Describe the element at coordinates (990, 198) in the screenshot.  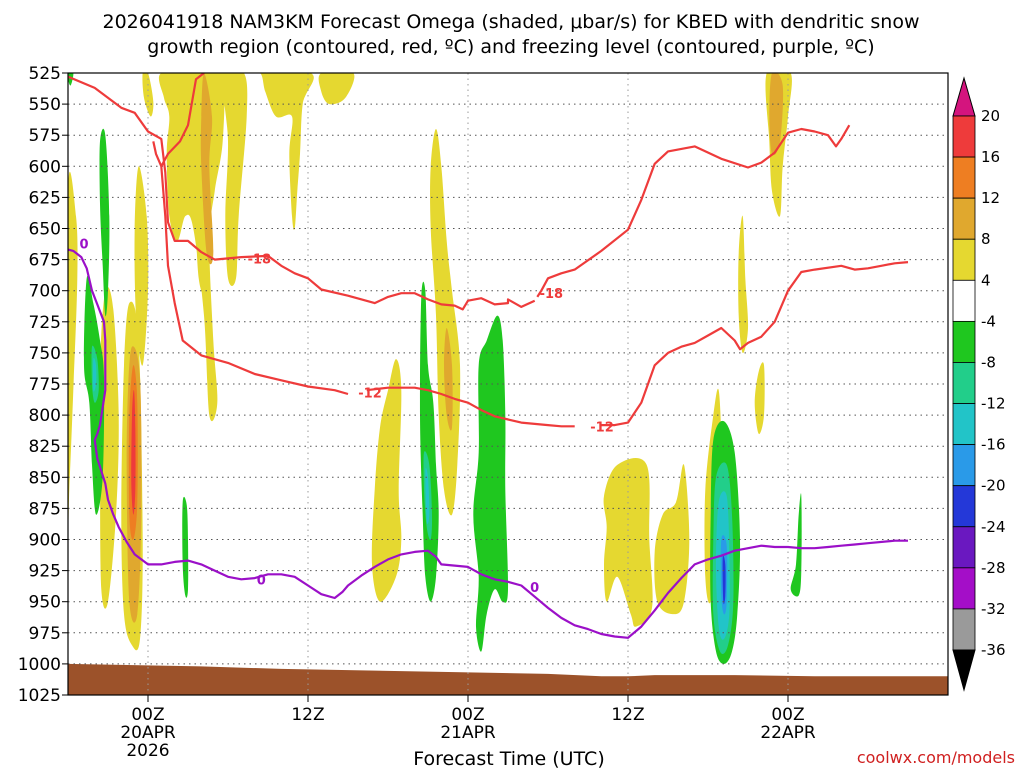
I see `colorbar-label-2: 12` at that location.